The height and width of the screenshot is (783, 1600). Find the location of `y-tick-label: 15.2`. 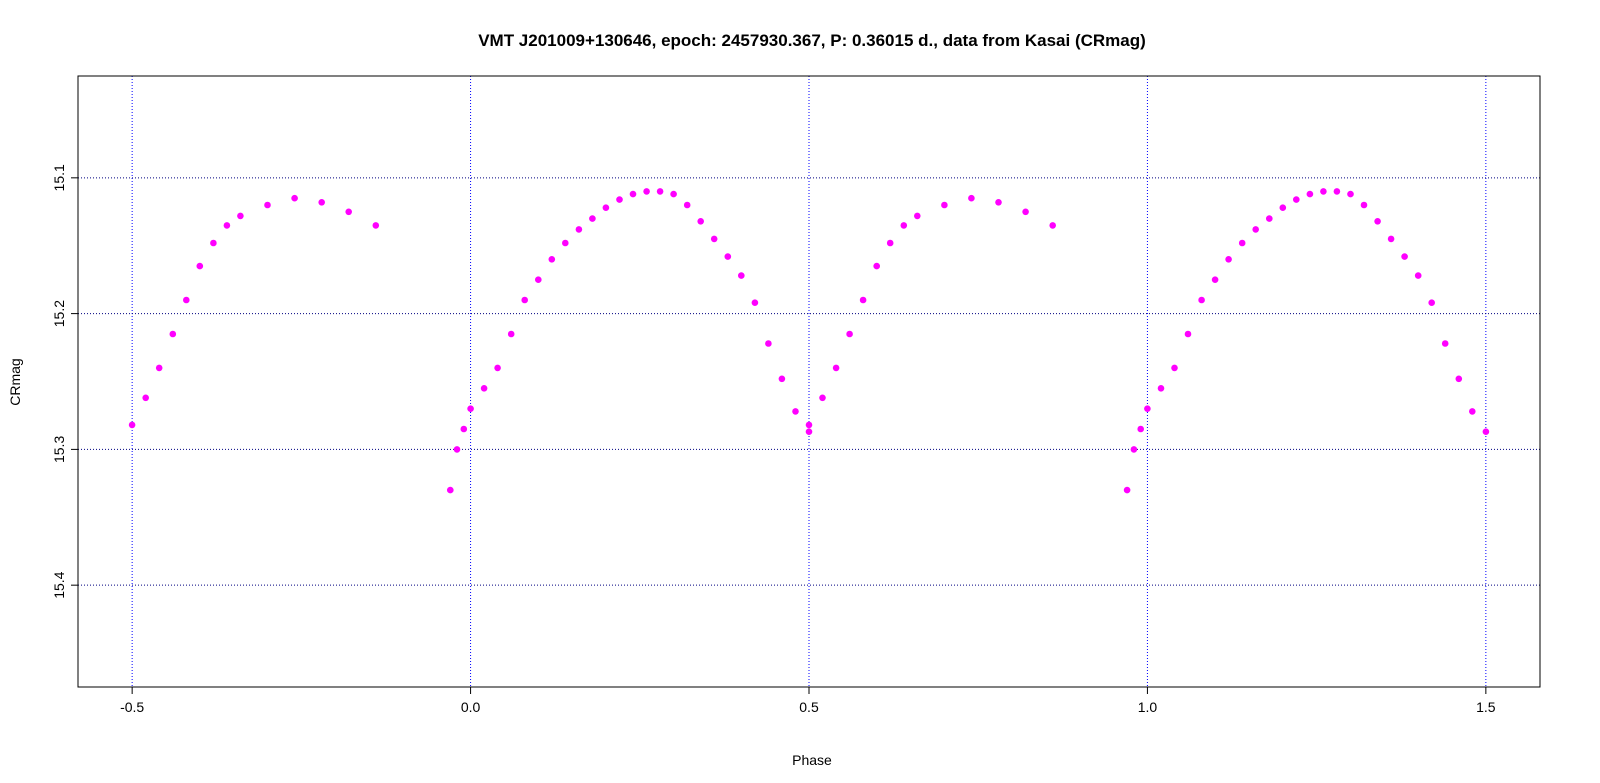

y-tick-label: 15.2 is located at coordinates (59, 313).